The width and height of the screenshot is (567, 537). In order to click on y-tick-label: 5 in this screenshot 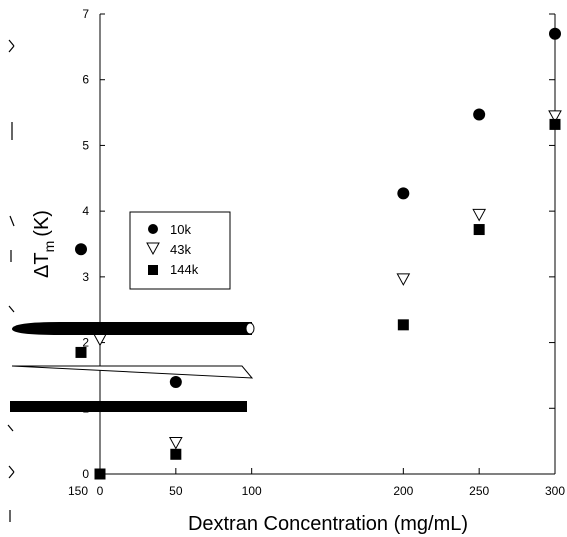, I will do `click(85, 145)`.